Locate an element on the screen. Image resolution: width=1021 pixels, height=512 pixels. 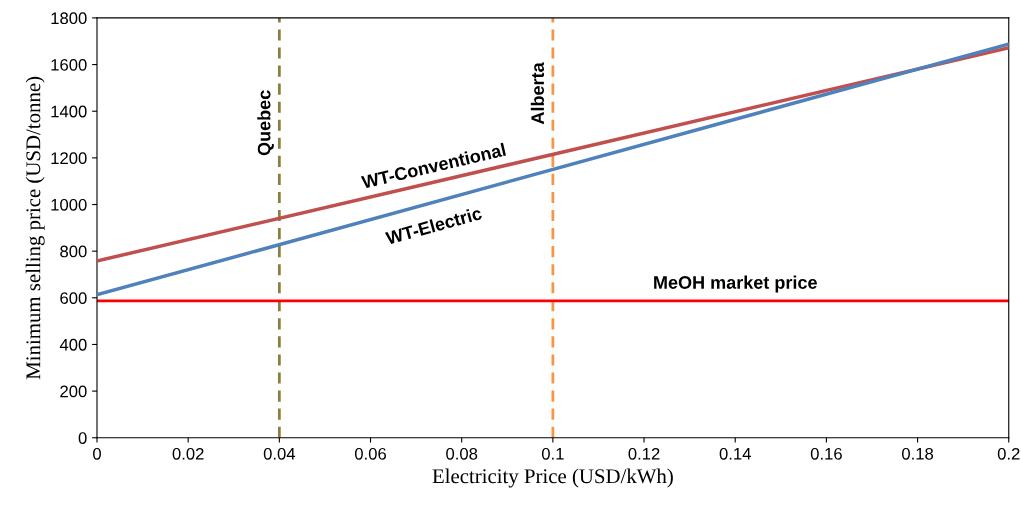
x-tick-label: 0 is located at coordinates (97, 453).